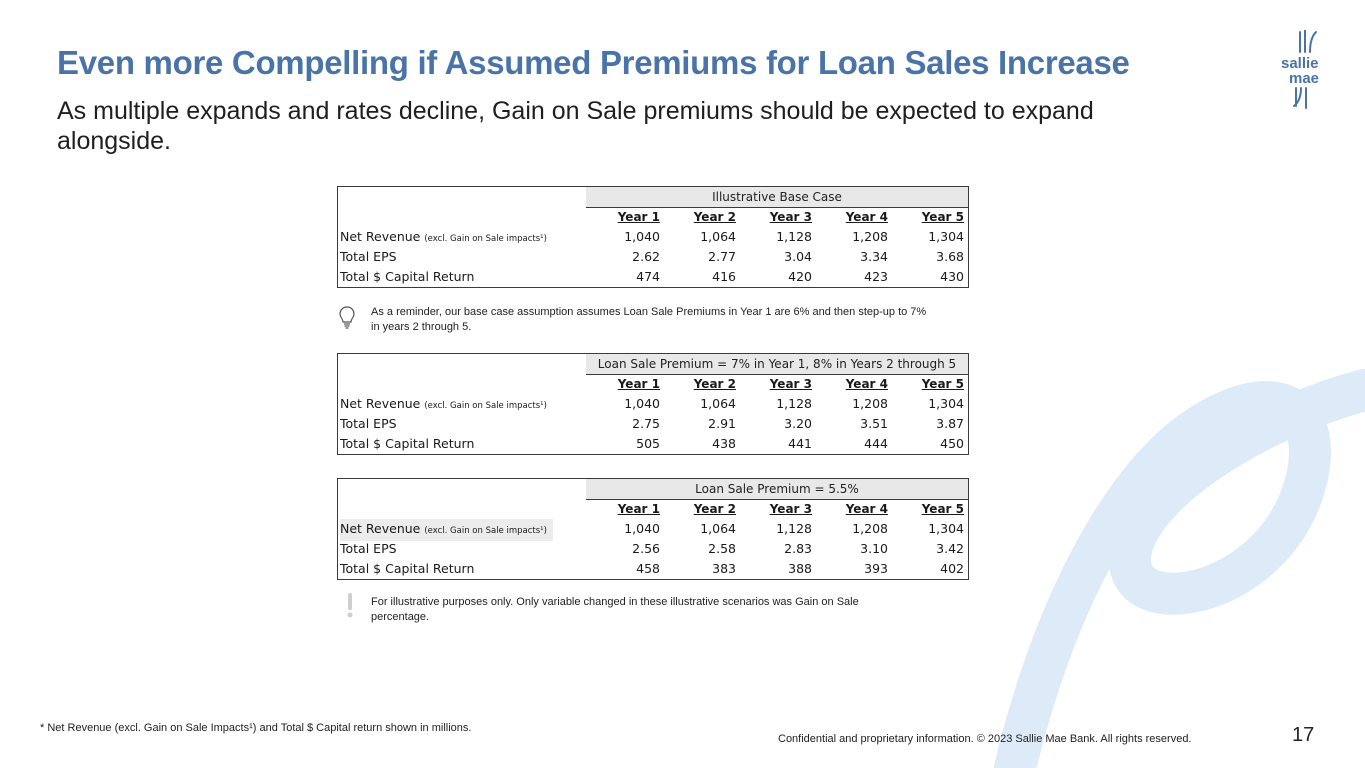  Describe the element at coordinates (800, 443) in the screenshot. I see `table-cell: 441` at that location.